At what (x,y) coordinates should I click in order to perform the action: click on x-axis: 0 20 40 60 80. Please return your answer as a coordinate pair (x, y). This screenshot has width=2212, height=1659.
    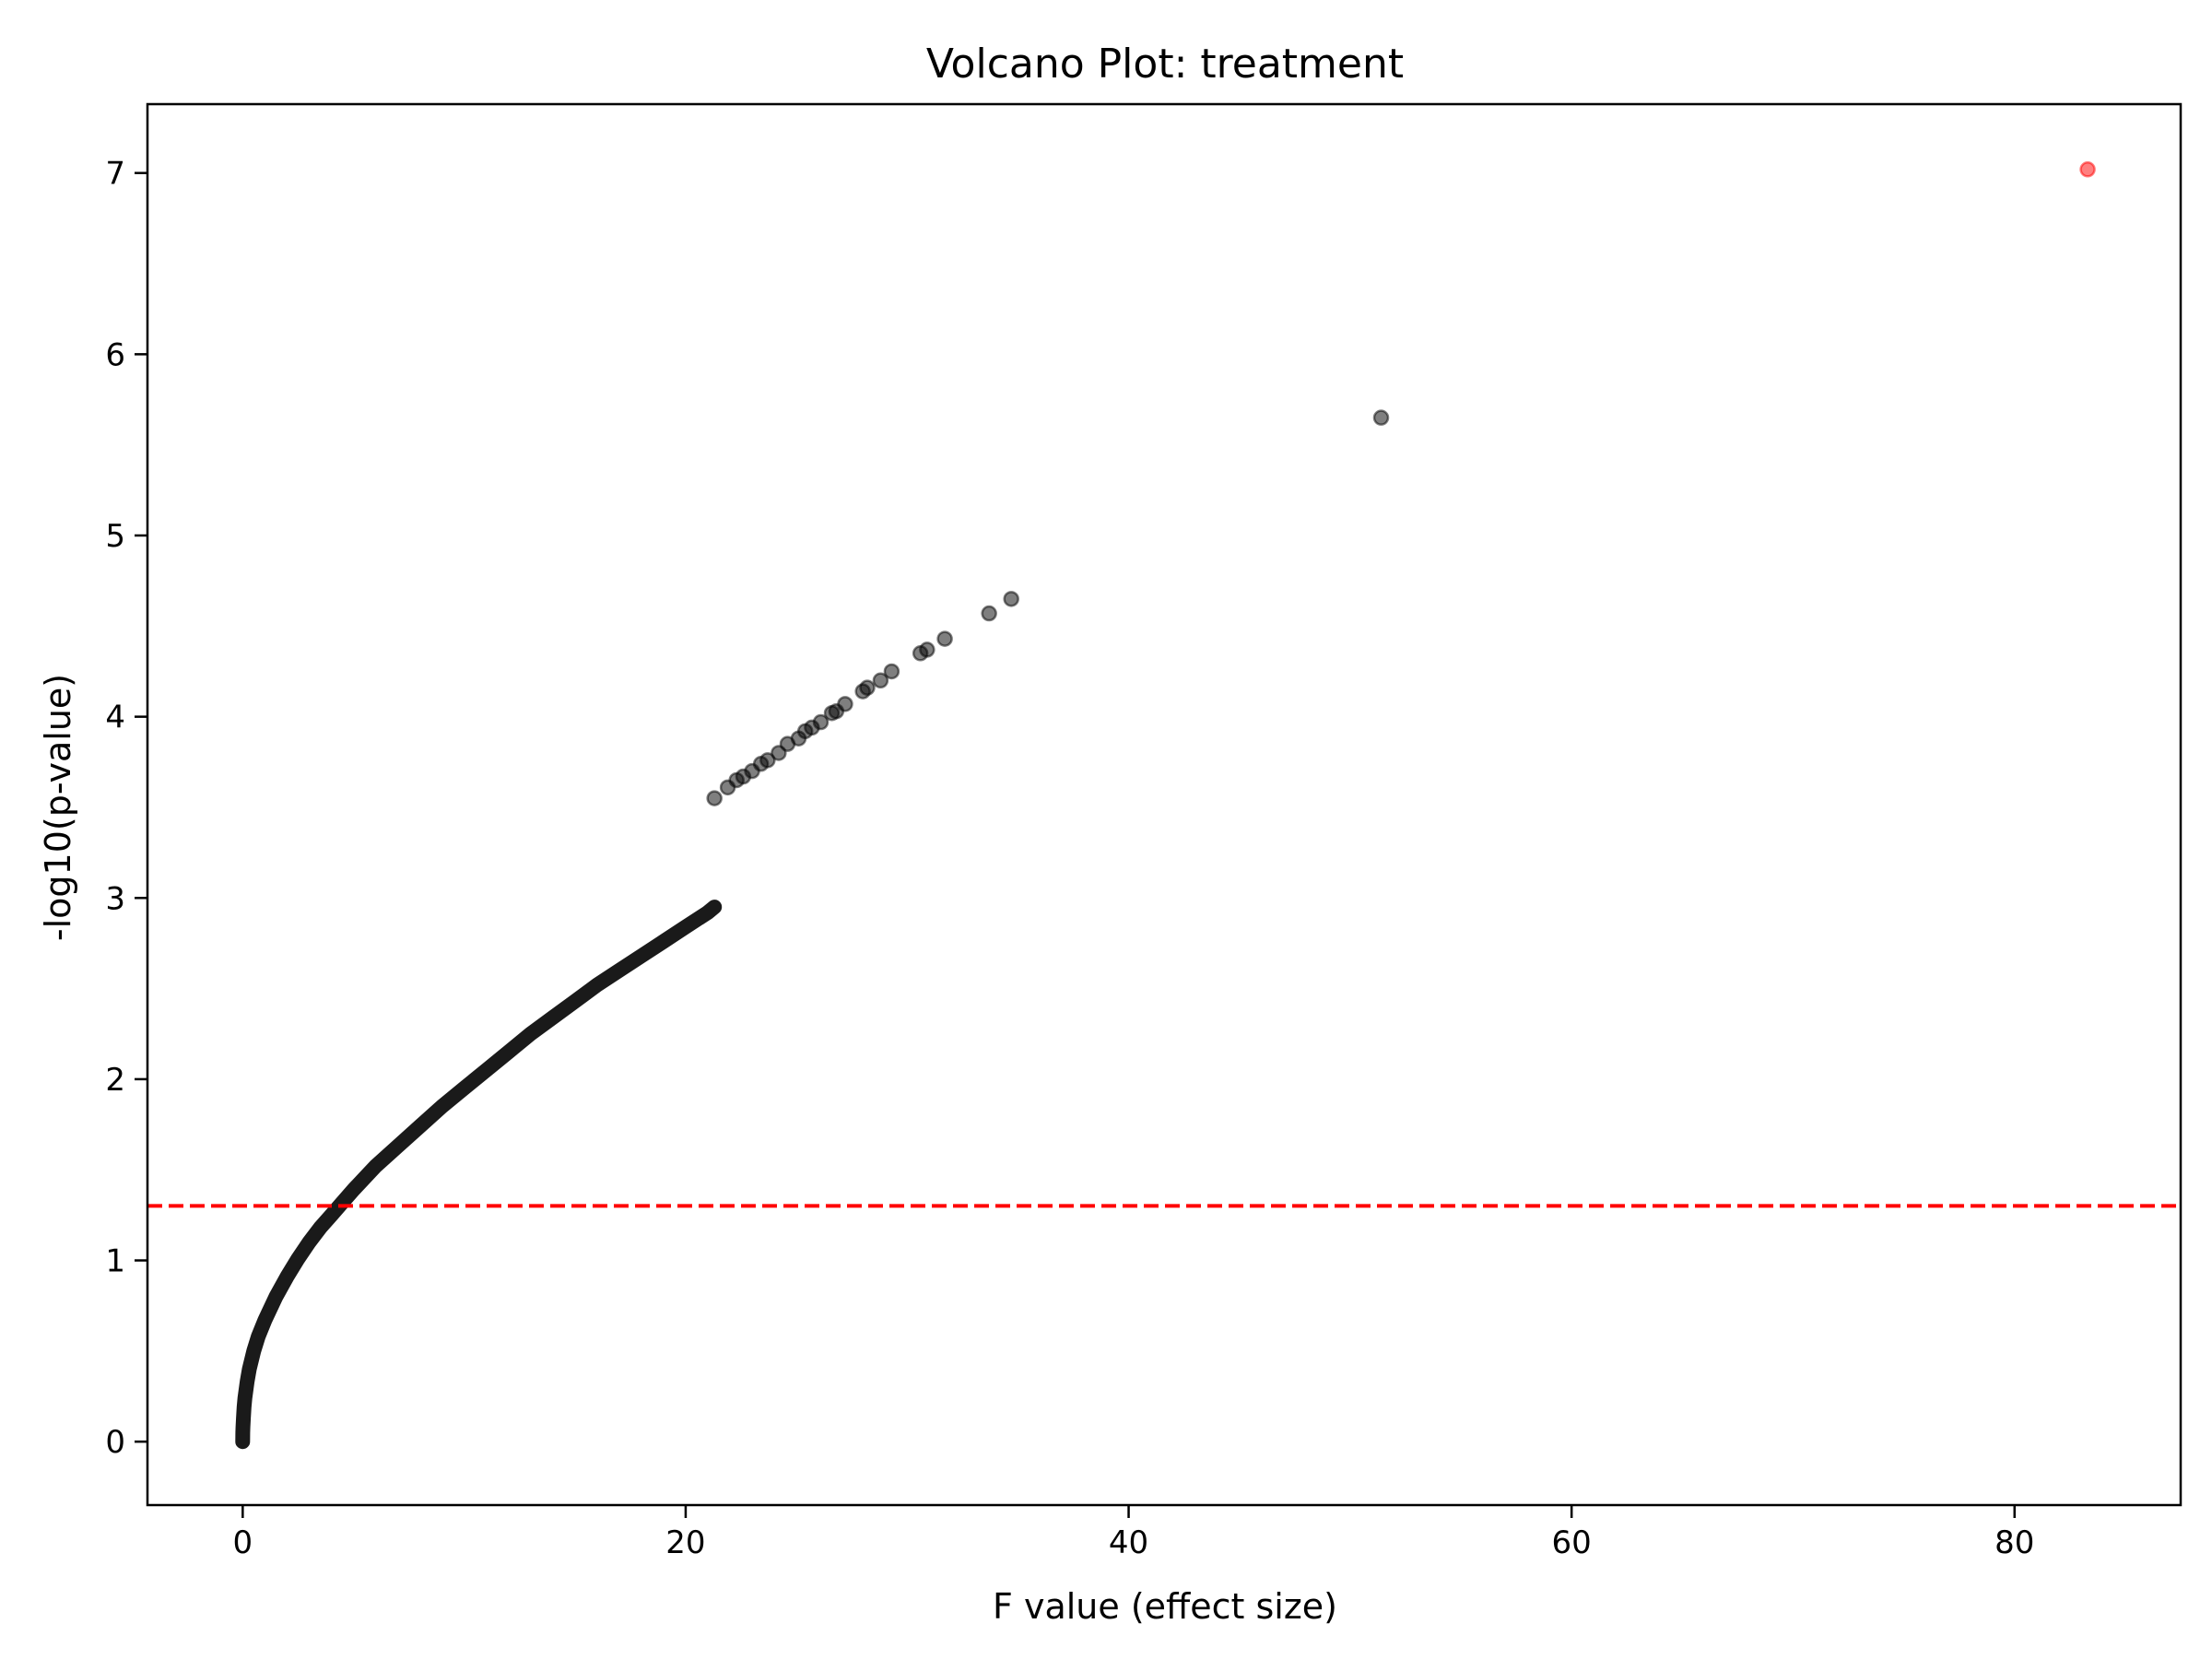
    Looking at the image, I should click on (1133, 1533).